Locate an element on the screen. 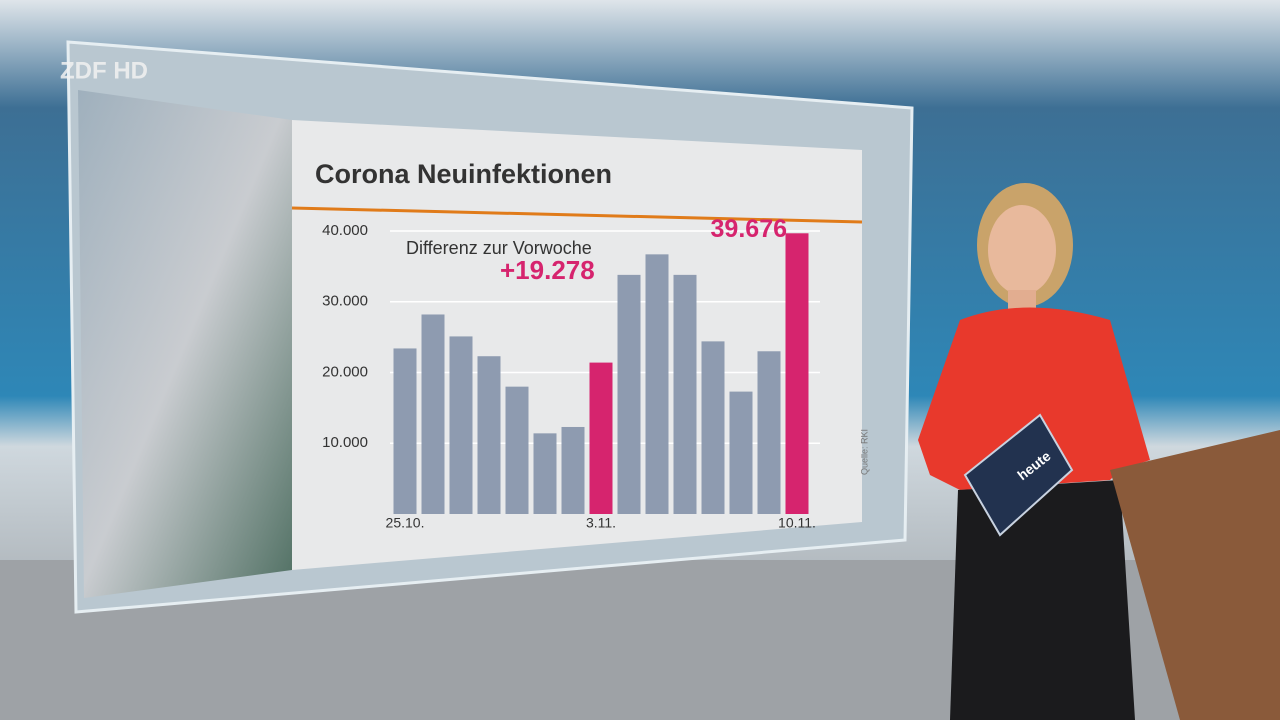 The height and width of the screenshot is (725, 1280). desk is located at coordinates (1195, 575).